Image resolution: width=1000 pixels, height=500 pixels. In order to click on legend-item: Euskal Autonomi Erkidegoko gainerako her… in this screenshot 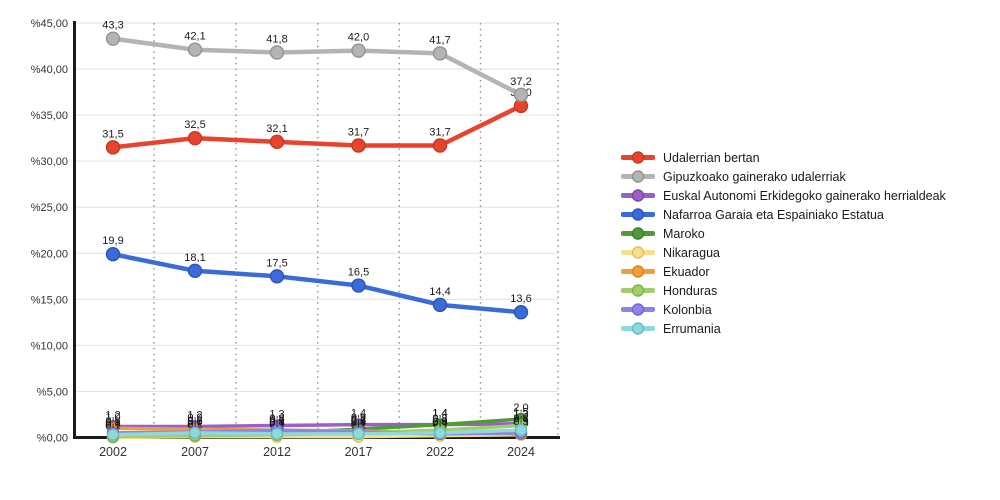, I will do `click(783, 195)`.